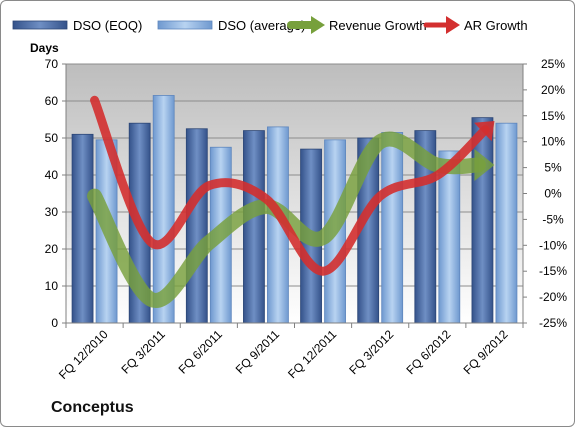  Describe the element at coordinates (52, 175) in the screenshot. I see `y-left-tick-label: 40` at that location.